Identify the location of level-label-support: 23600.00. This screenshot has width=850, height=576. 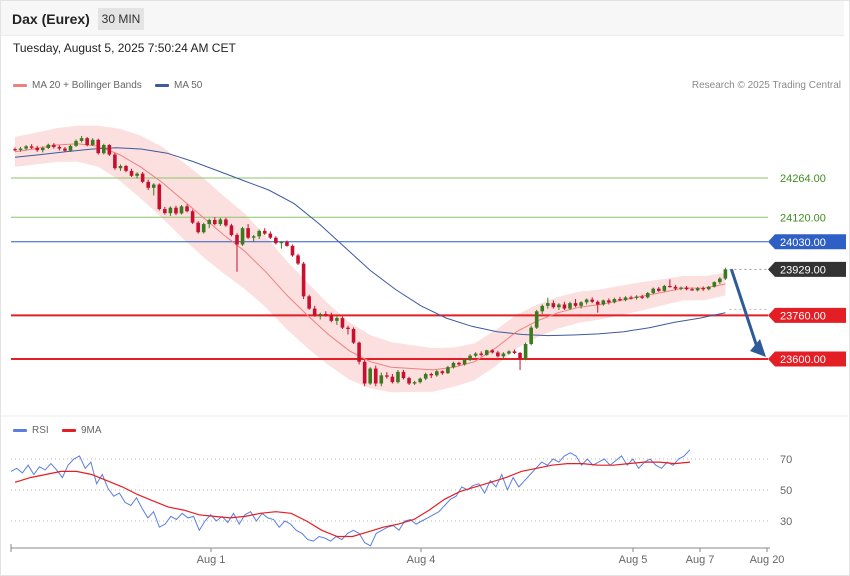
(807, 359).